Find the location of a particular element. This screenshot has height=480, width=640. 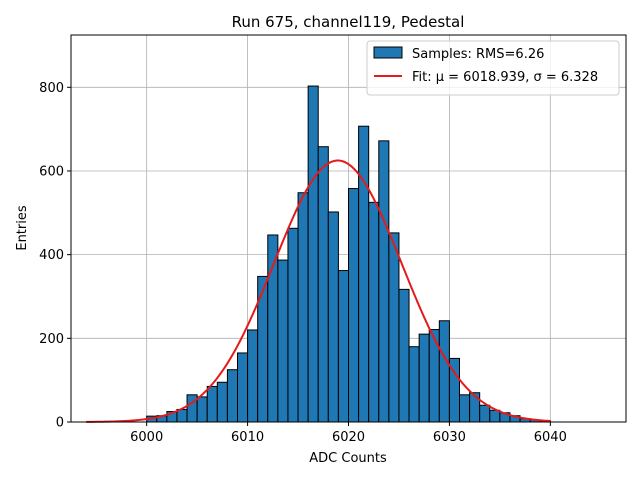

y-tick-label: 0 is located at coordinates (60, 423).